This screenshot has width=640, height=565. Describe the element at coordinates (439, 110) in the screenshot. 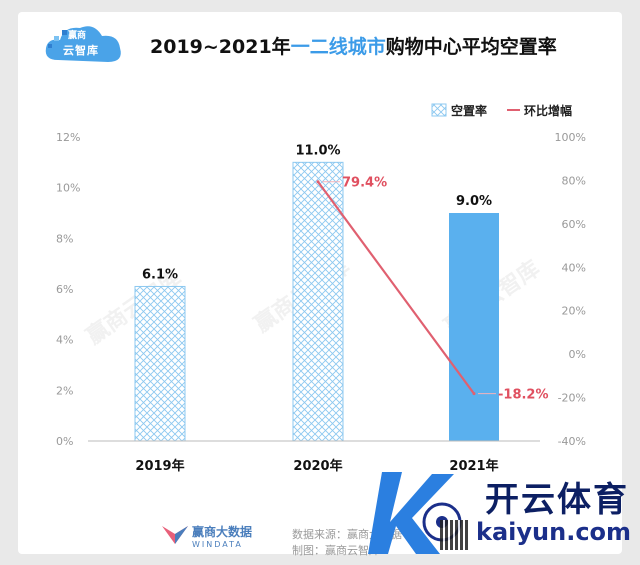

I see `legend-swatch-bar` at that location.